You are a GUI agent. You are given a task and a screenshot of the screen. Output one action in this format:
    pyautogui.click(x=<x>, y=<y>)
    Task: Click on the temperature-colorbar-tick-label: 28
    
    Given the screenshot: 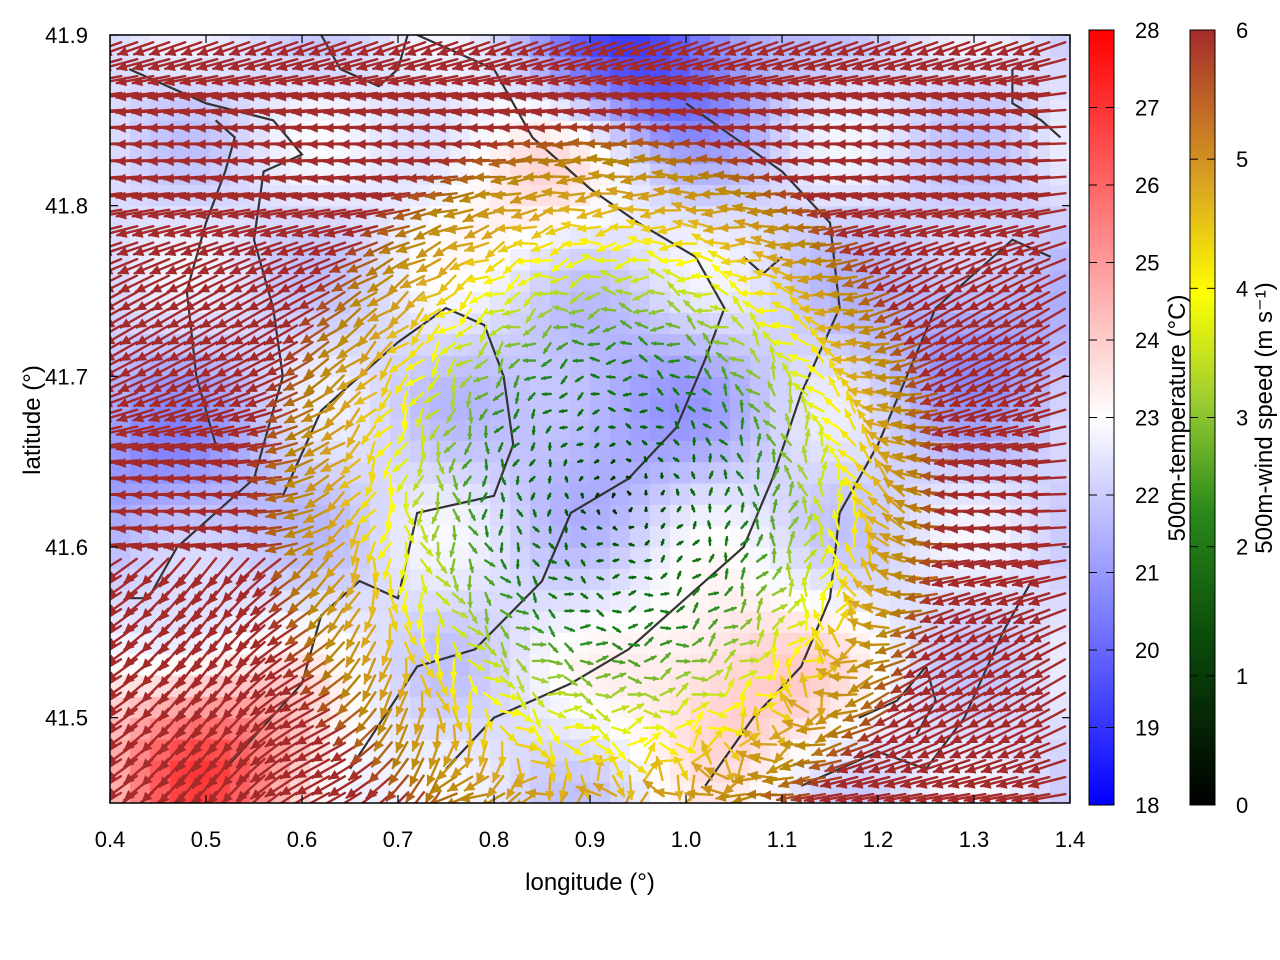 What is the action you would take?
    pyautogui.click(x=1147, y=30)
    